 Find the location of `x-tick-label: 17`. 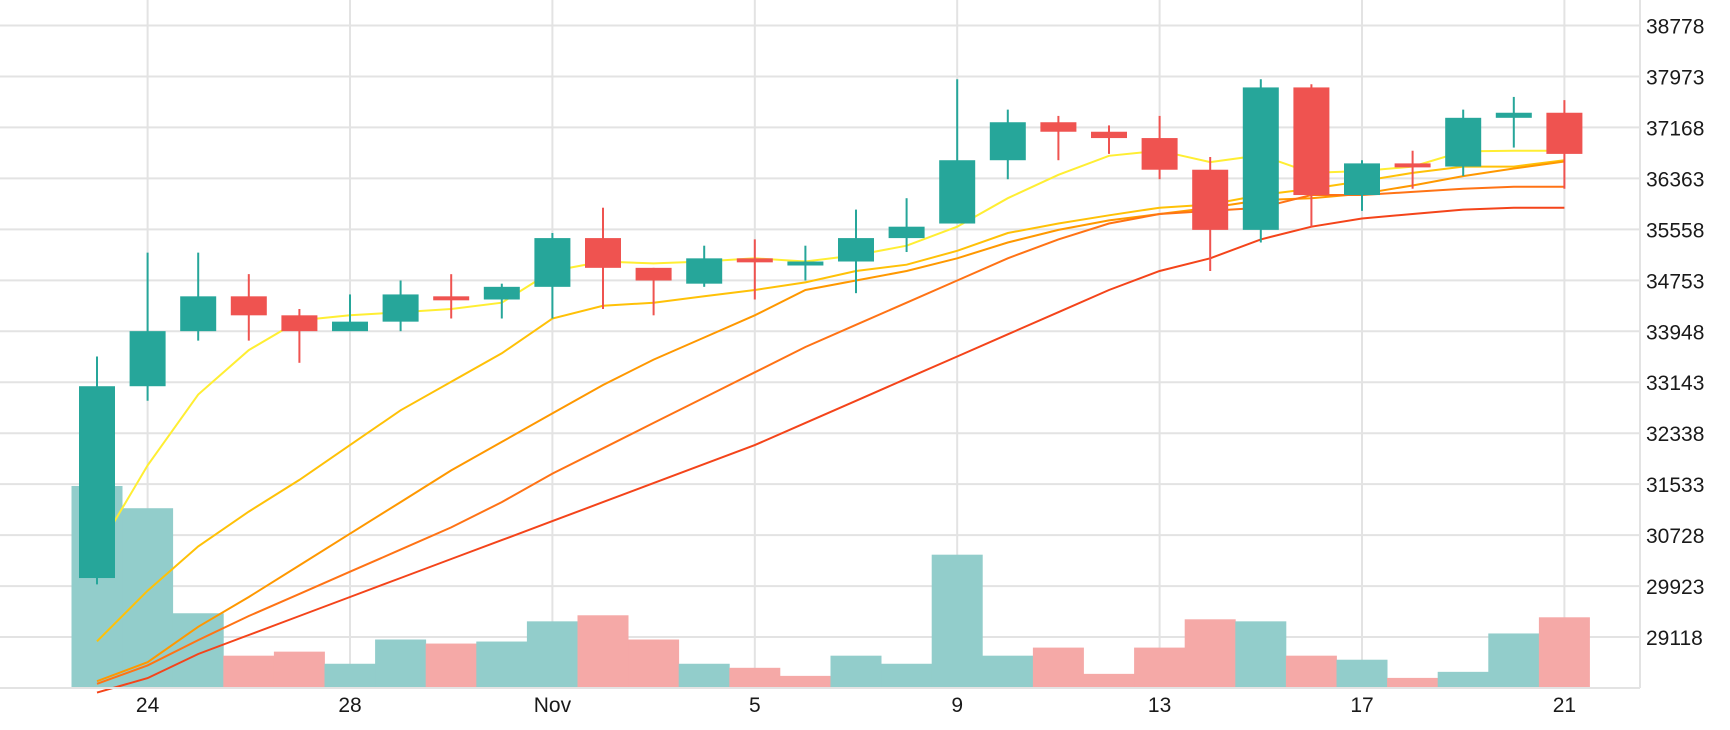

x-tick-label: 17 is located at coordinates (1361, 705).